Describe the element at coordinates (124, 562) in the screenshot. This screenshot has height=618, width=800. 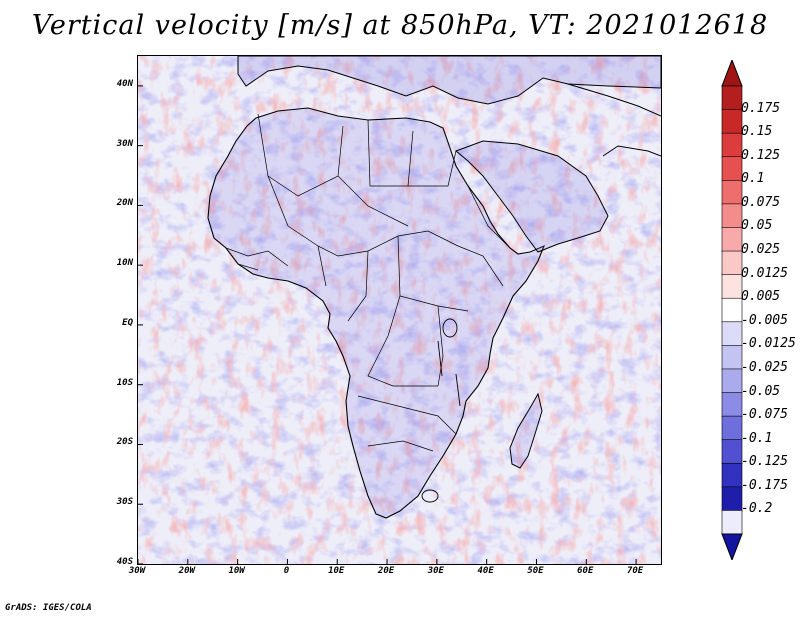
I see `lat-label: 40S` at that location.